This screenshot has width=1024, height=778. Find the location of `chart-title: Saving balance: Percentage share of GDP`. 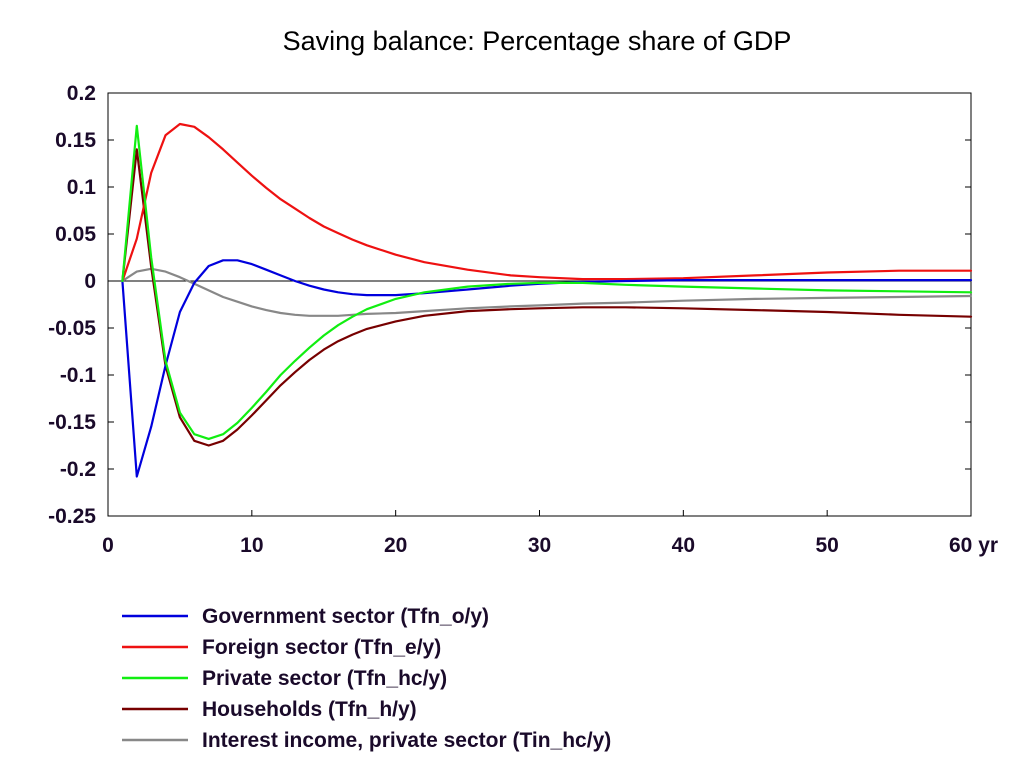

chart-title: Saving balance: Percentage share of GDP is located at coordinates (537, 41).